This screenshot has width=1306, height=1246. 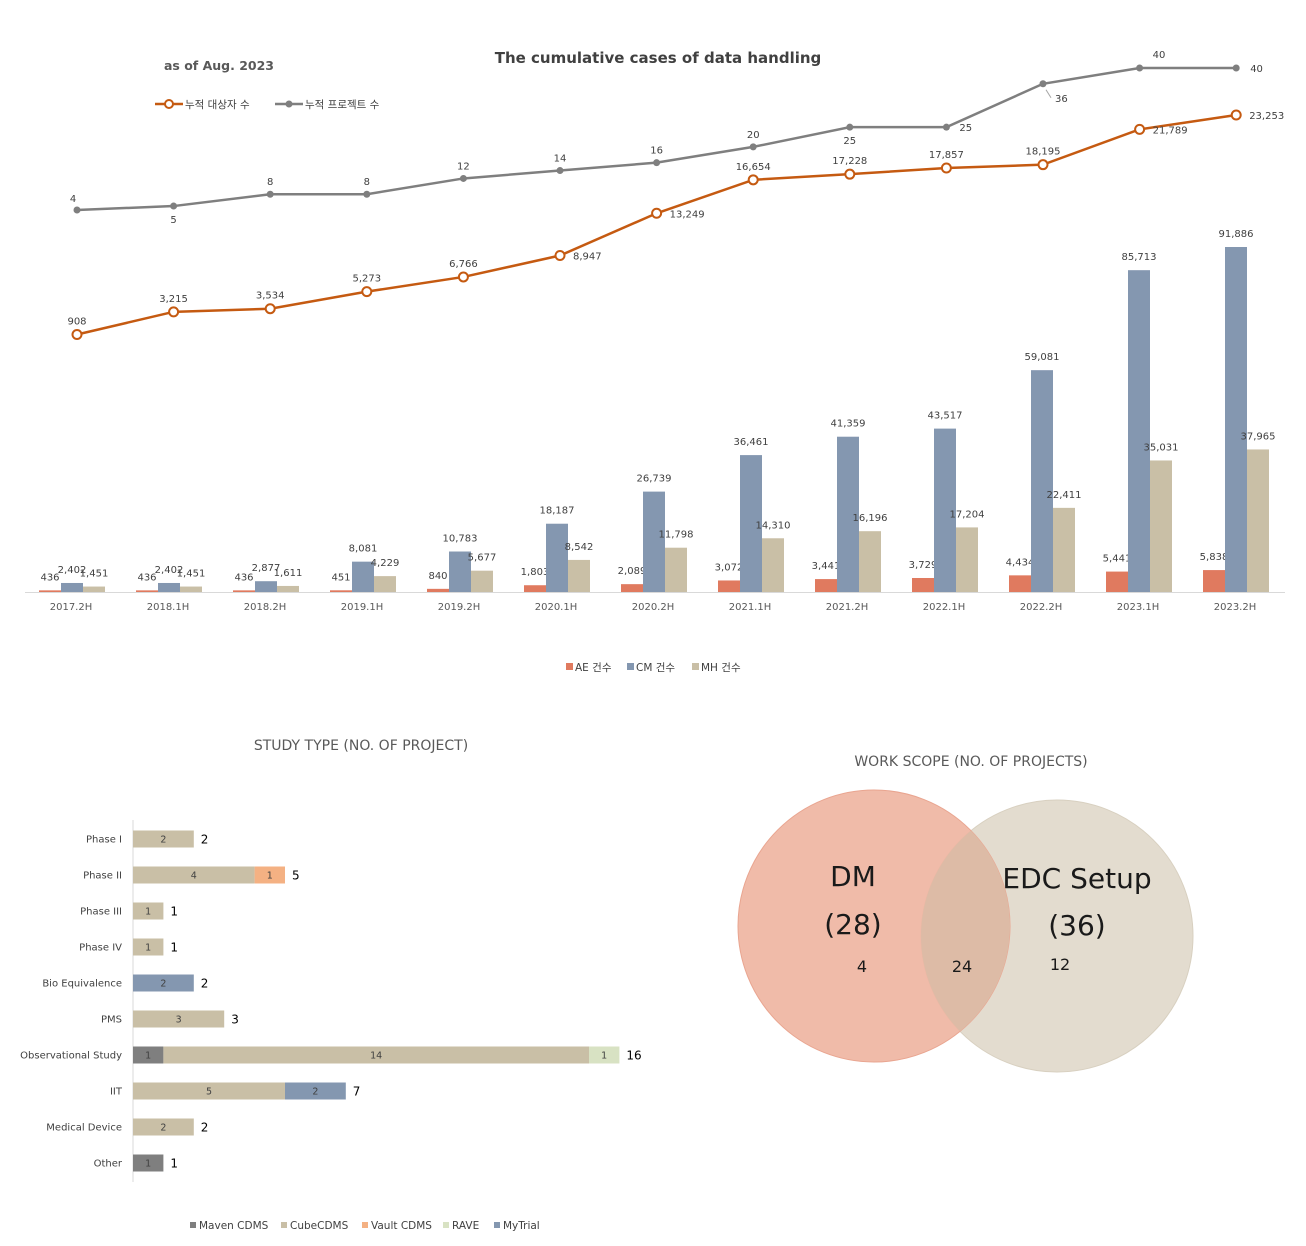 What do you see at coordinates (366, 279) in the screenshot?
I see `subjects-label-2019.1H: 5,273` at bounding box center [366, 279].